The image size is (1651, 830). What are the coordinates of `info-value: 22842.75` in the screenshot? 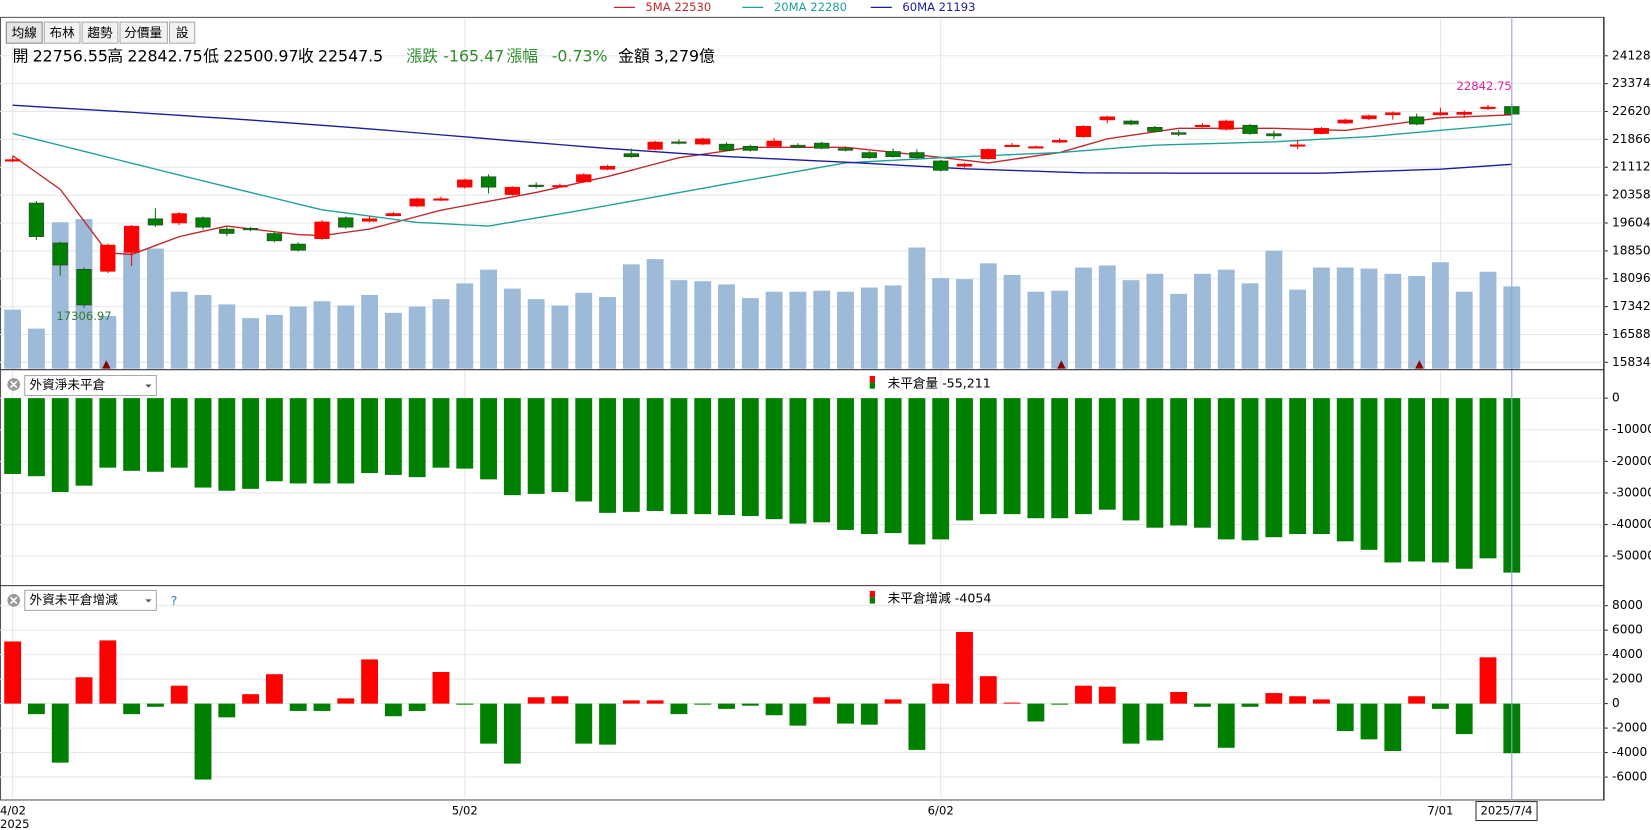 It's located at (164, 55).